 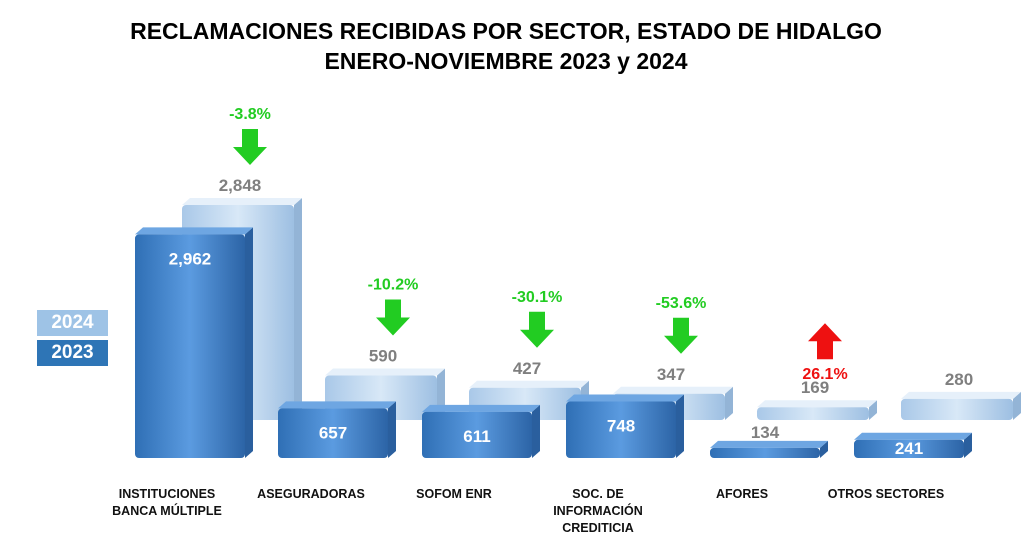 I want to click on data-label-2024: 280, so click(x=959, y=379).